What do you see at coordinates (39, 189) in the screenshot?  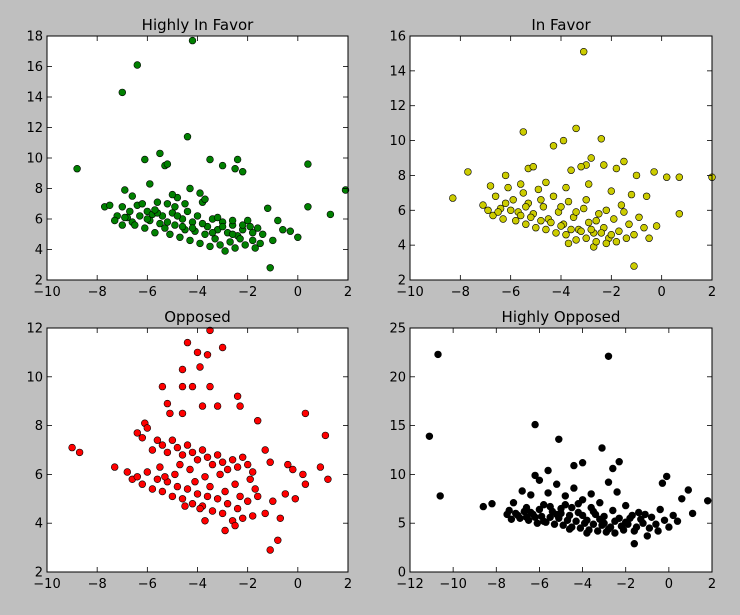 I see `y-tick-label: 8` at bounding box center [39, 189].